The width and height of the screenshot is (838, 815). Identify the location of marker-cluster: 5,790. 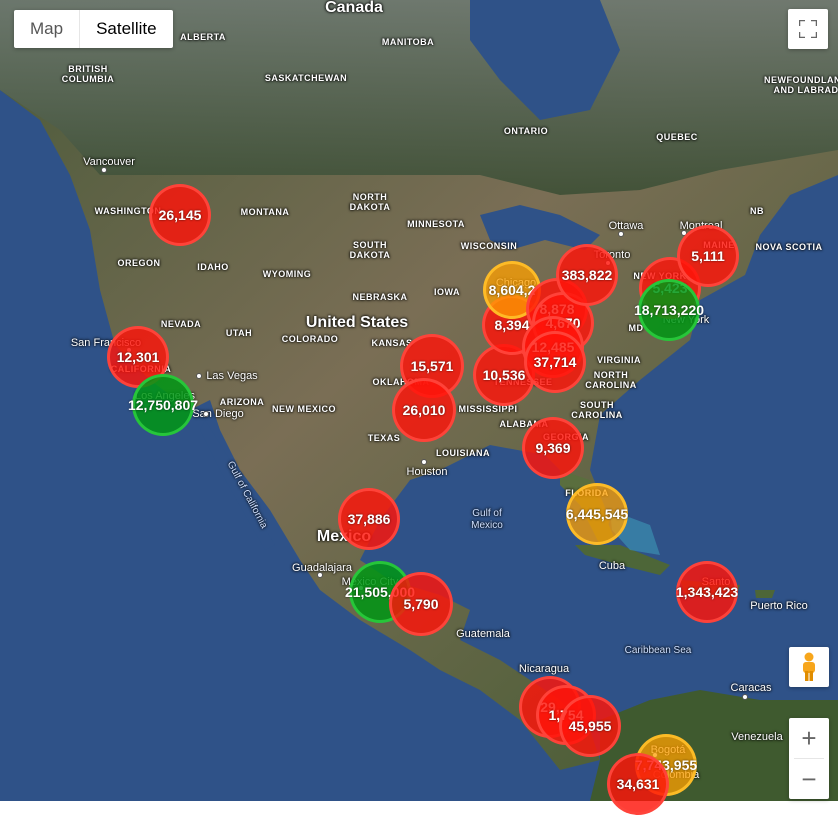
(421, 604).